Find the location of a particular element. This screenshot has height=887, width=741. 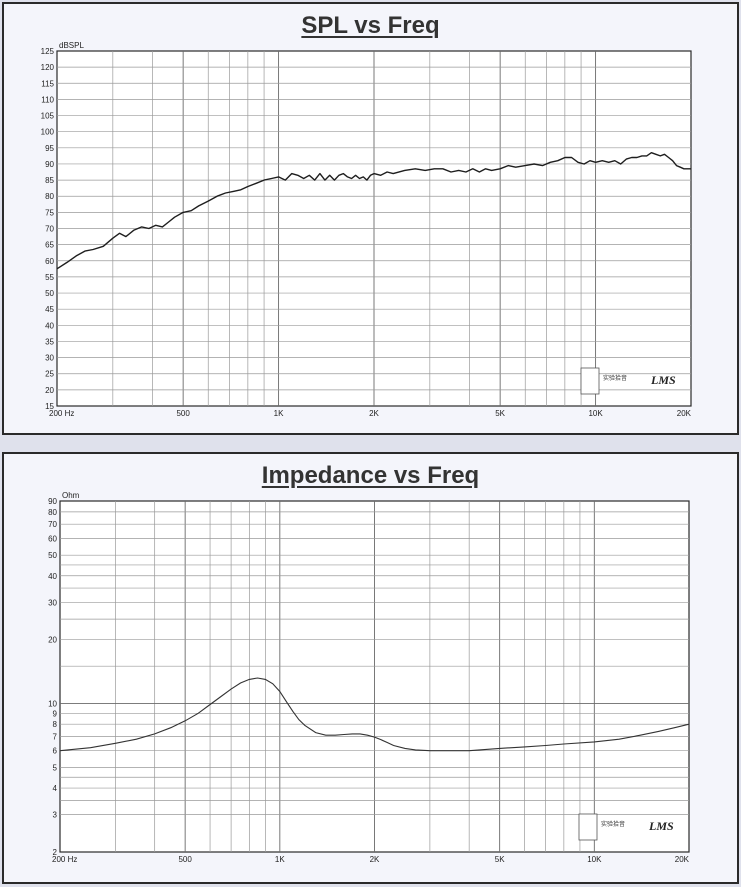

y-tick-label: 75 is located at coordinates (49, 212).